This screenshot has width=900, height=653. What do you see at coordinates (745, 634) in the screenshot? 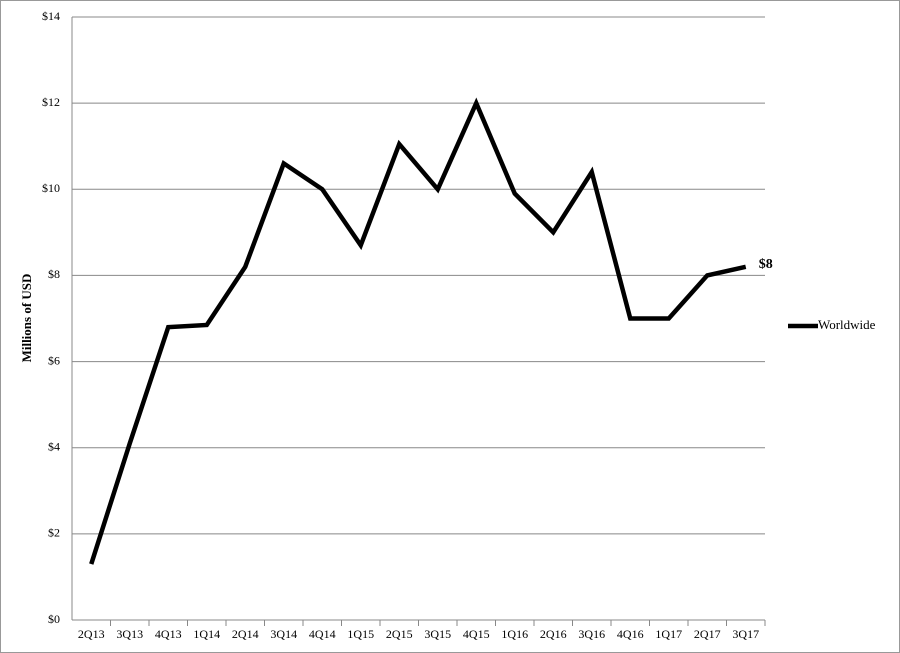
I see `x-tick-label: 3Q17` at bounding box center [745, 634].